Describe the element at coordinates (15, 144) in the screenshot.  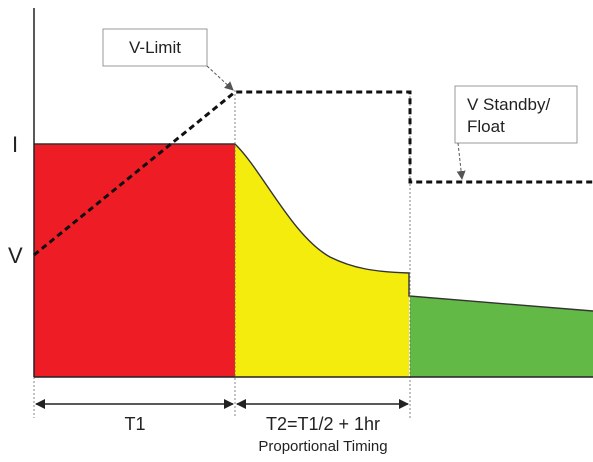
I see `current-axis-label: I` at that location.